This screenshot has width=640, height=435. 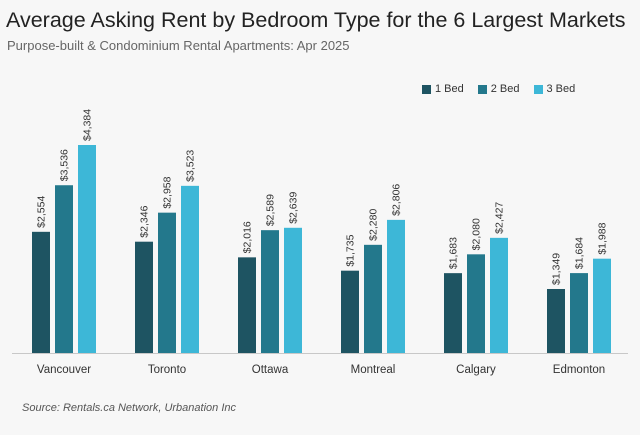 What do you see at coordinates (247, 305) in the screenshot?
I see `bar-1-bed-ottawa` at bounding box center [247, 305].